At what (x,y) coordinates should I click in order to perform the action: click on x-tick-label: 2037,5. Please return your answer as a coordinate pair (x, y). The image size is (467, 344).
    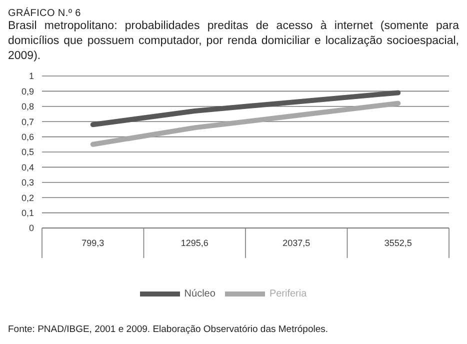
    Looking at the image, I should click on (296, 243).